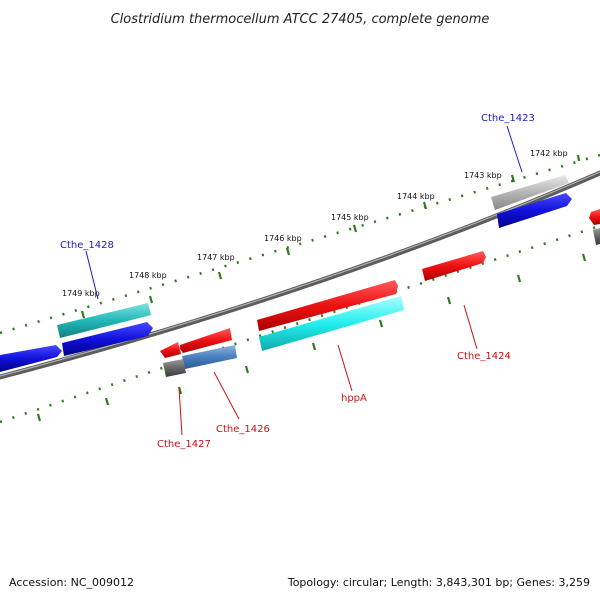 This screenshot has width=600, height=600. Describe the element at coordinates (484, 356) in the screenshot. I see `label-cthe-1424: Cthe_1424` at that location.